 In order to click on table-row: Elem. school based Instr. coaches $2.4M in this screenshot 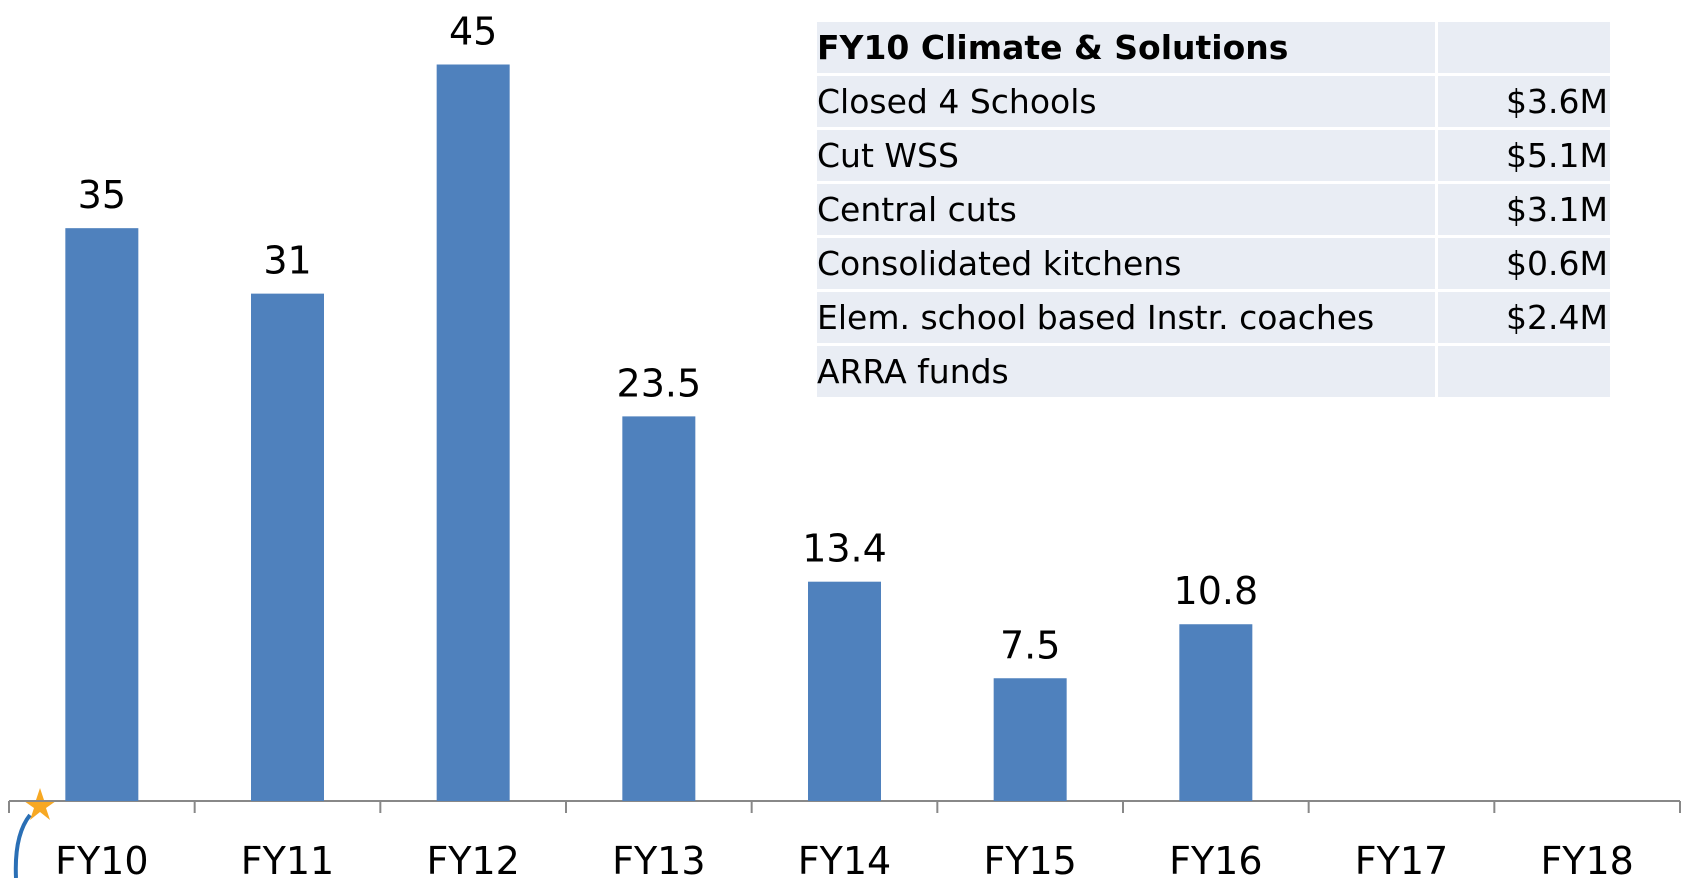, I will do `click(1213, 317)`.